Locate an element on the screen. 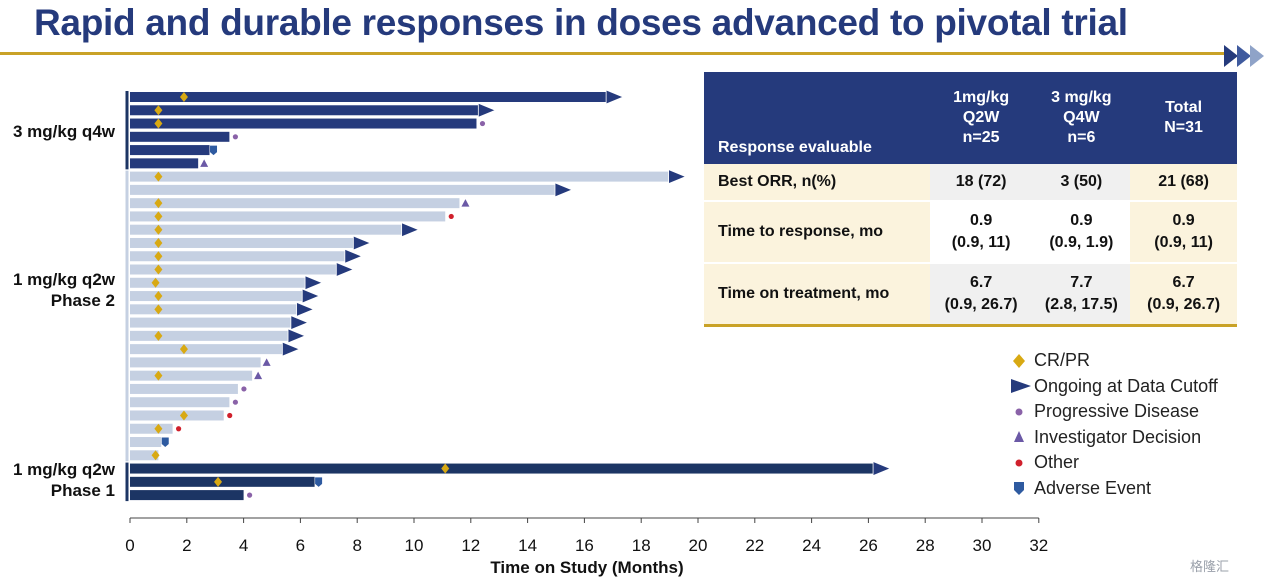  legend-item: Investigator Decision is located at coordinates (1114, 438).